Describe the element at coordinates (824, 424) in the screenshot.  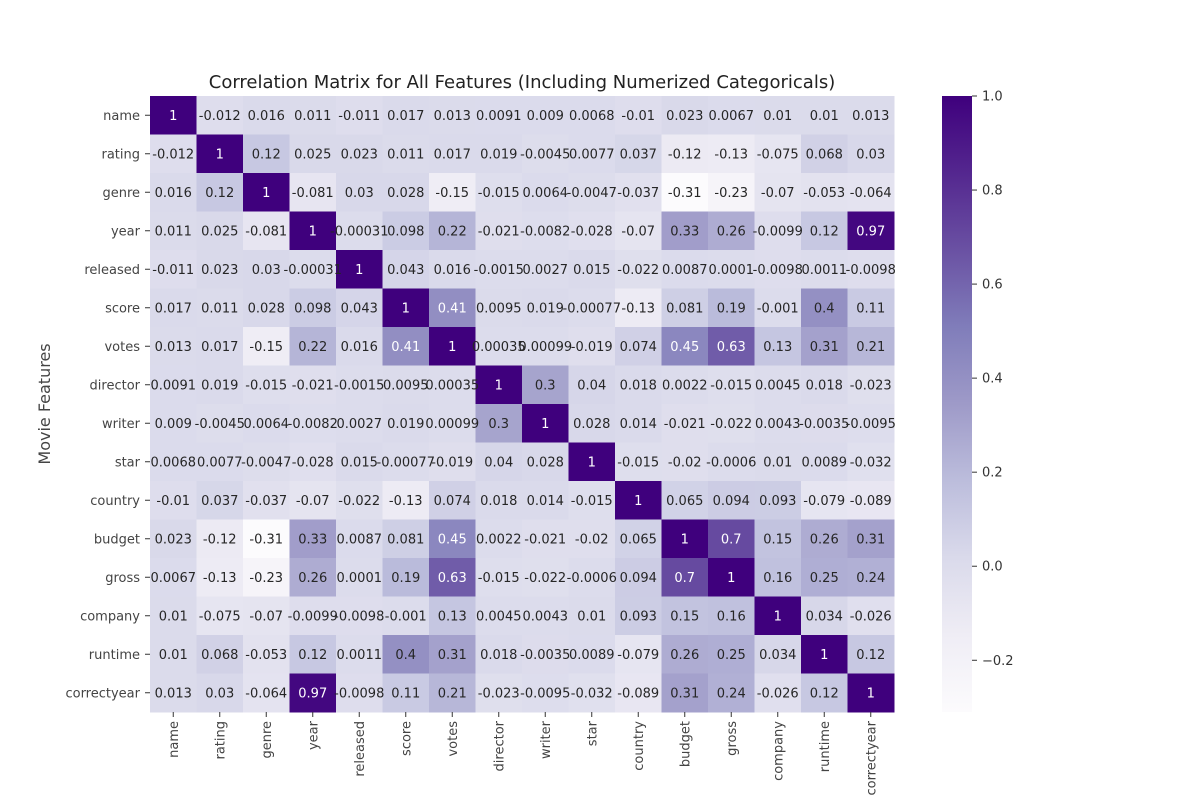
I see `heatmap-cell-label: -0.0035` at that location.